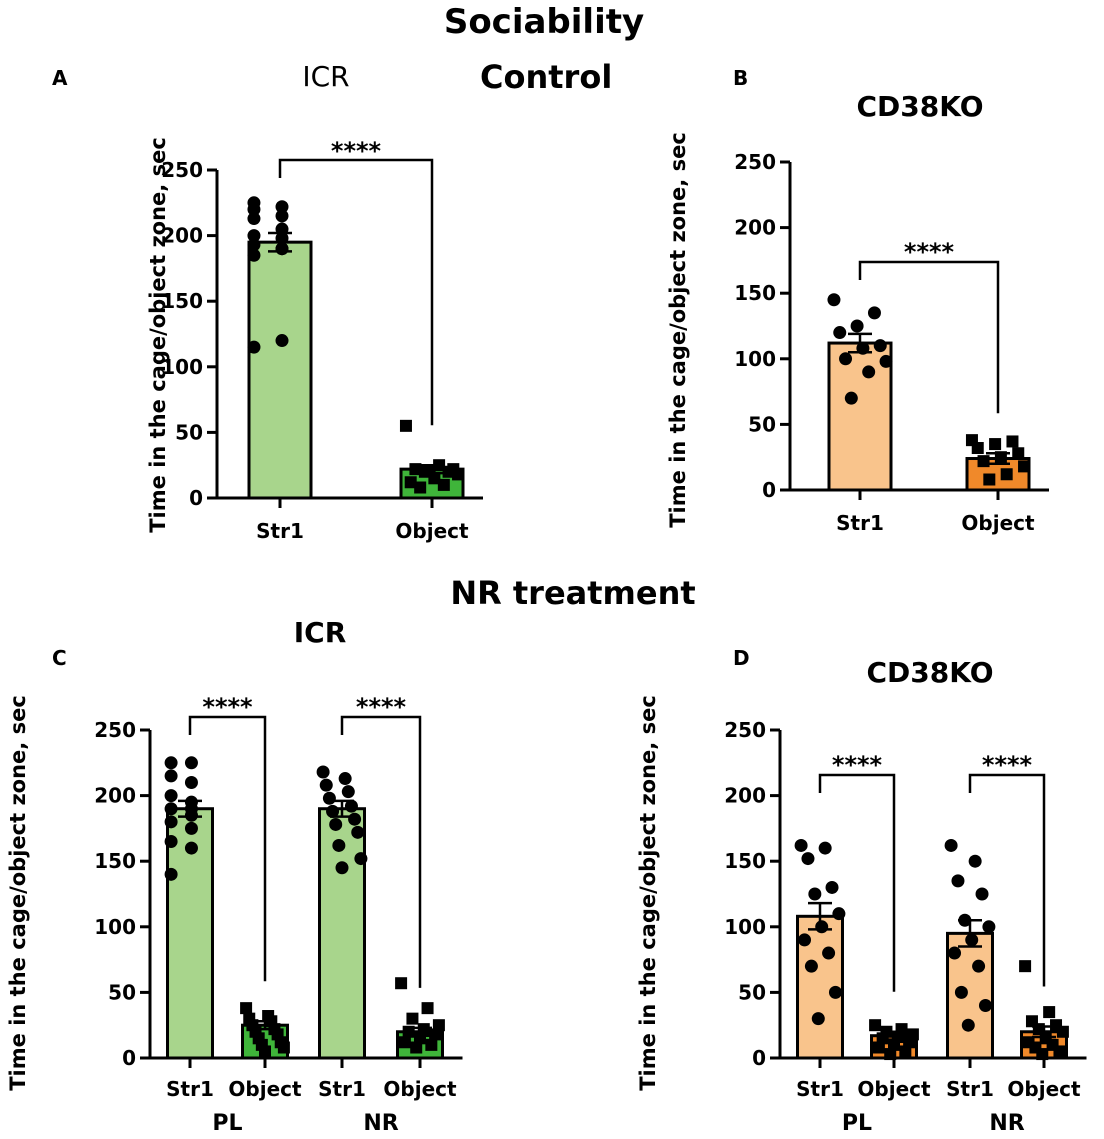 The image size is (1104, 1139). I want to click on panel-d-title: CD38KO, so click(930, 672).